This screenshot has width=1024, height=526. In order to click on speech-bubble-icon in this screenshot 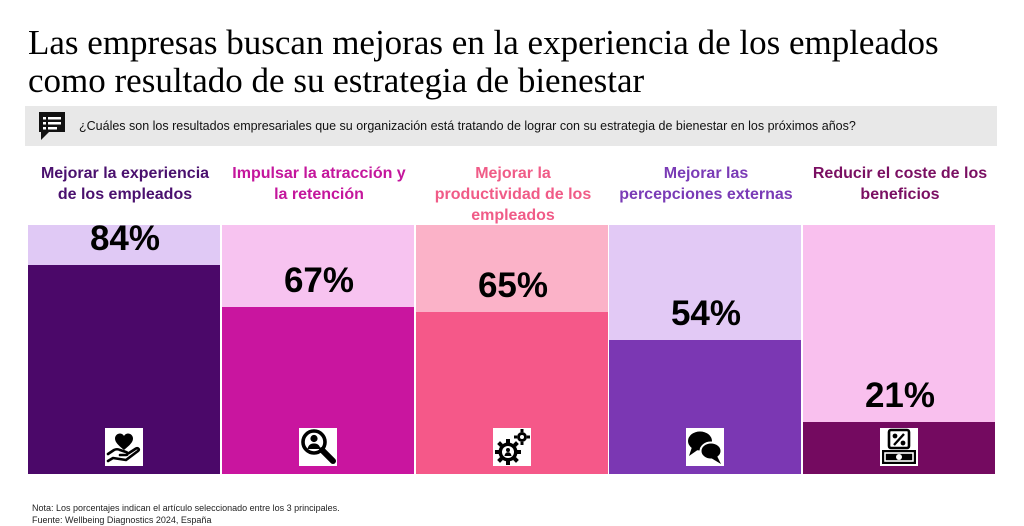, I will do `click(52, 126)`.